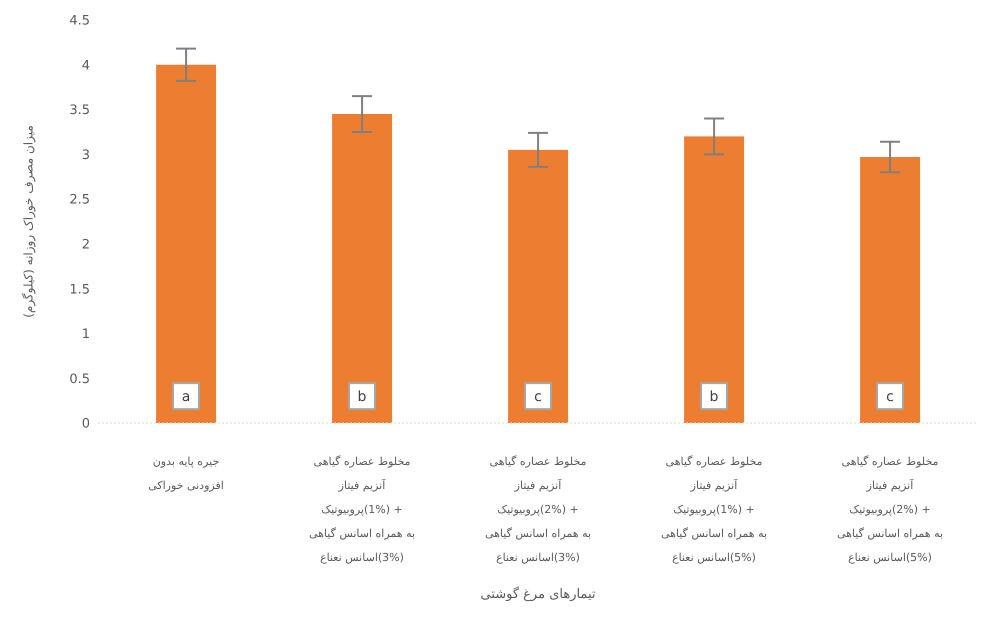  Describe the element at coordinates (86, 66) in the screenshot. I see `y-tick-label: 4` at that location.